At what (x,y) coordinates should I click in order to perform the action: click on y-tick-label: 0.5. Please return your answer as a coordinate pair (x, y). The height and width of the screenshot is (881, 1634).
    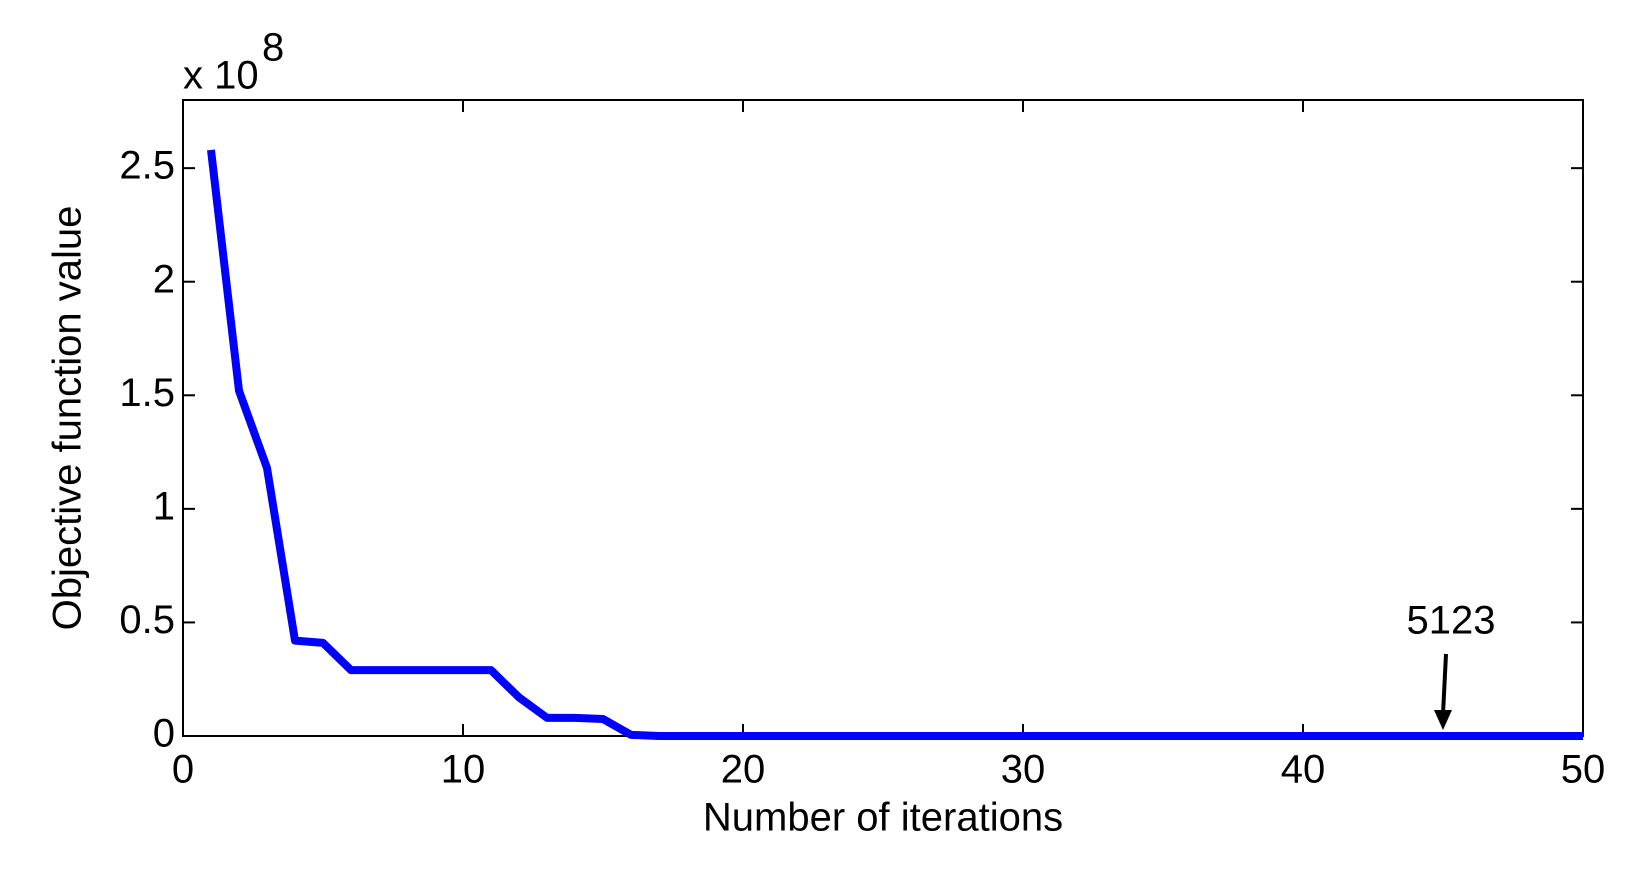
    Looking at the image, I should click on (147, 620).